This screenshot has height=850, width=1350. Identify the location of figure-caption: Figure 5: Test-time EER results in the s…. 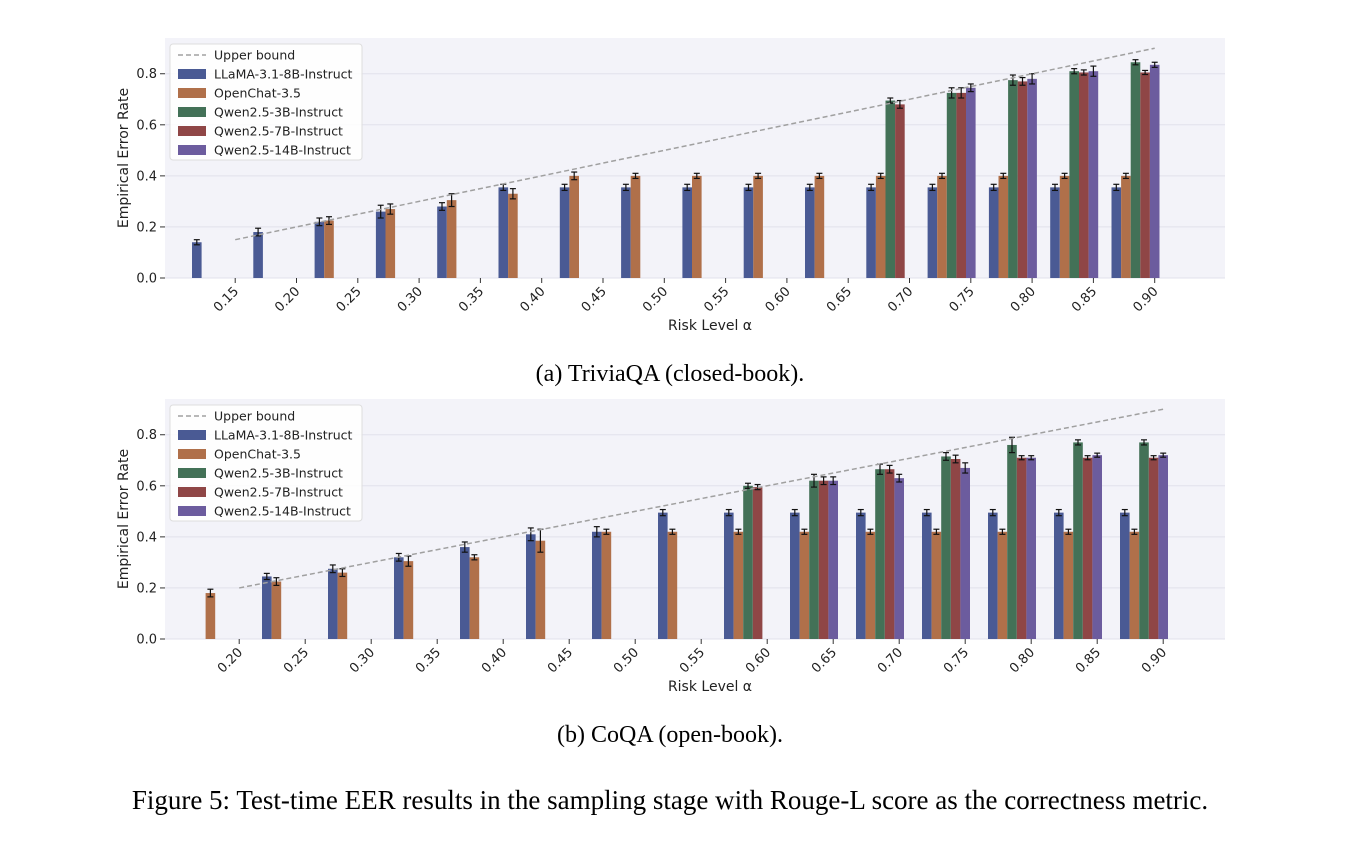
(670, 800).